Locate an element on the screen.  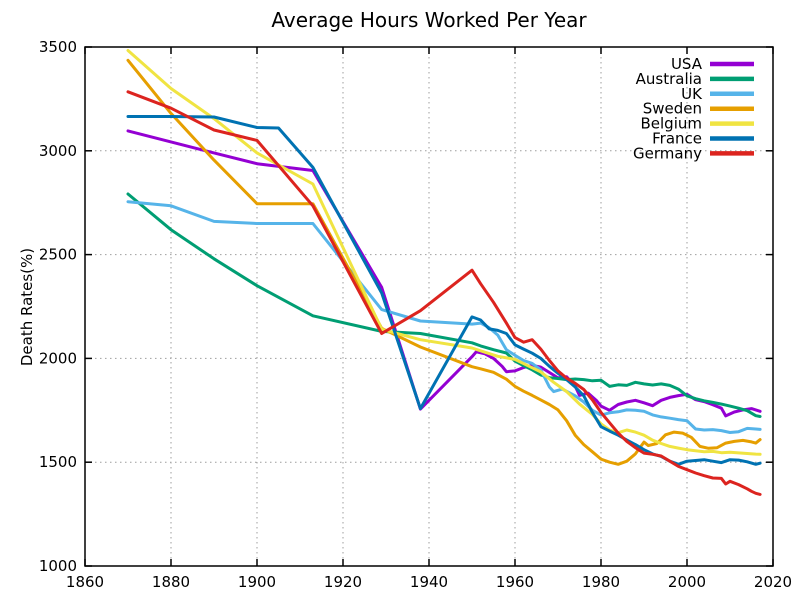
x-tick-label: 1920 is located at coordinates (343, 582).